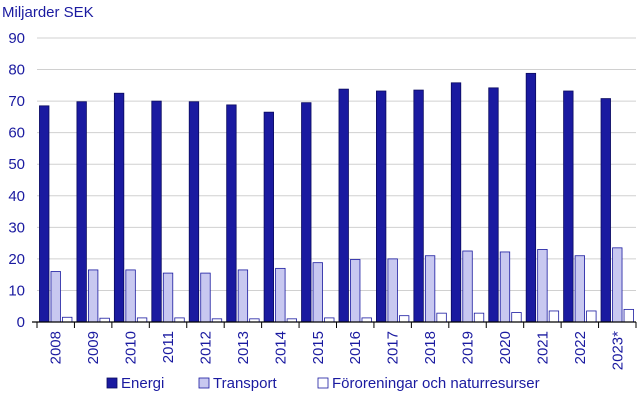 The height and width of the screenshot is (403, 643). Describe the element at coordinates (628, 315) in the screenshot. I see `bar-fororeningar-2023*` at that location.